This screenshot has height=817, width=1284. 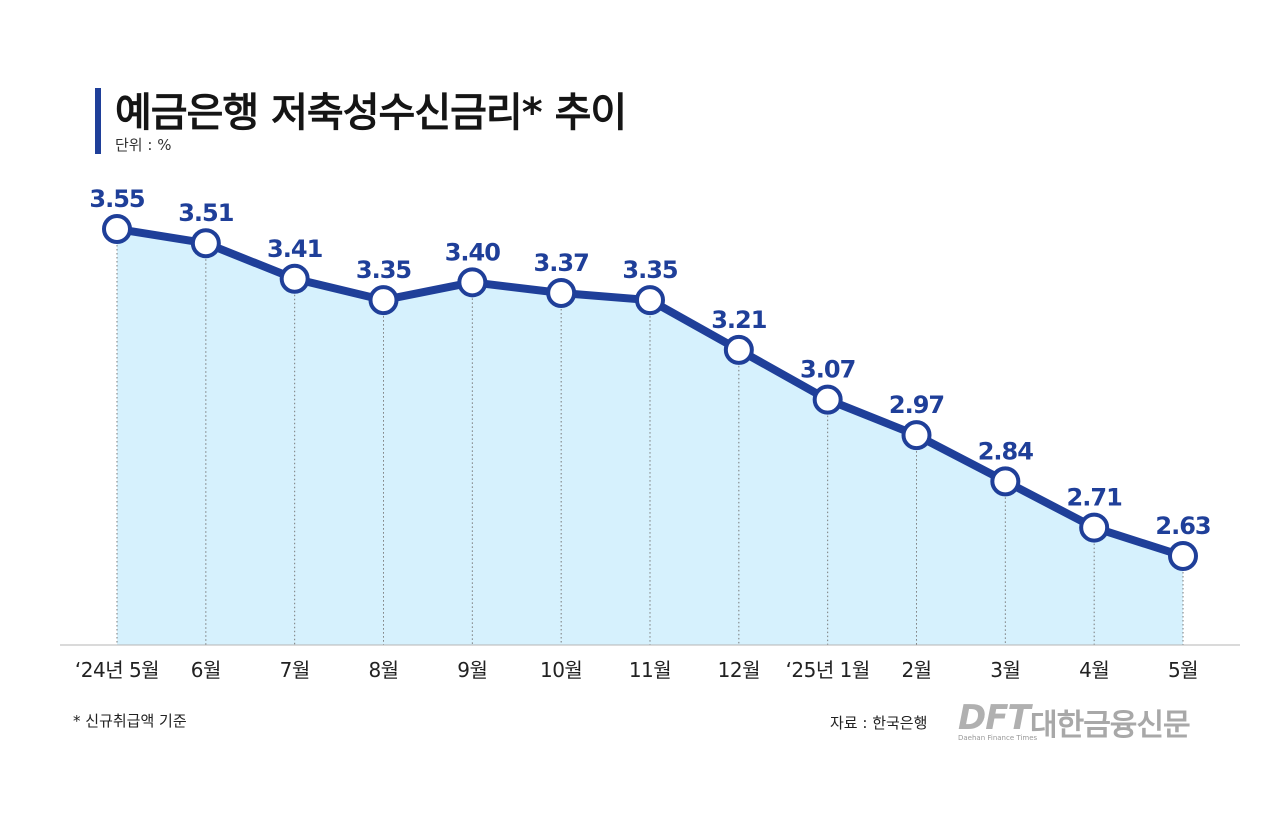 What do you see at coordinates (473, 252) in the screenshot?
I see `value-label-4: 3.40` at bounding box center [473, 252].